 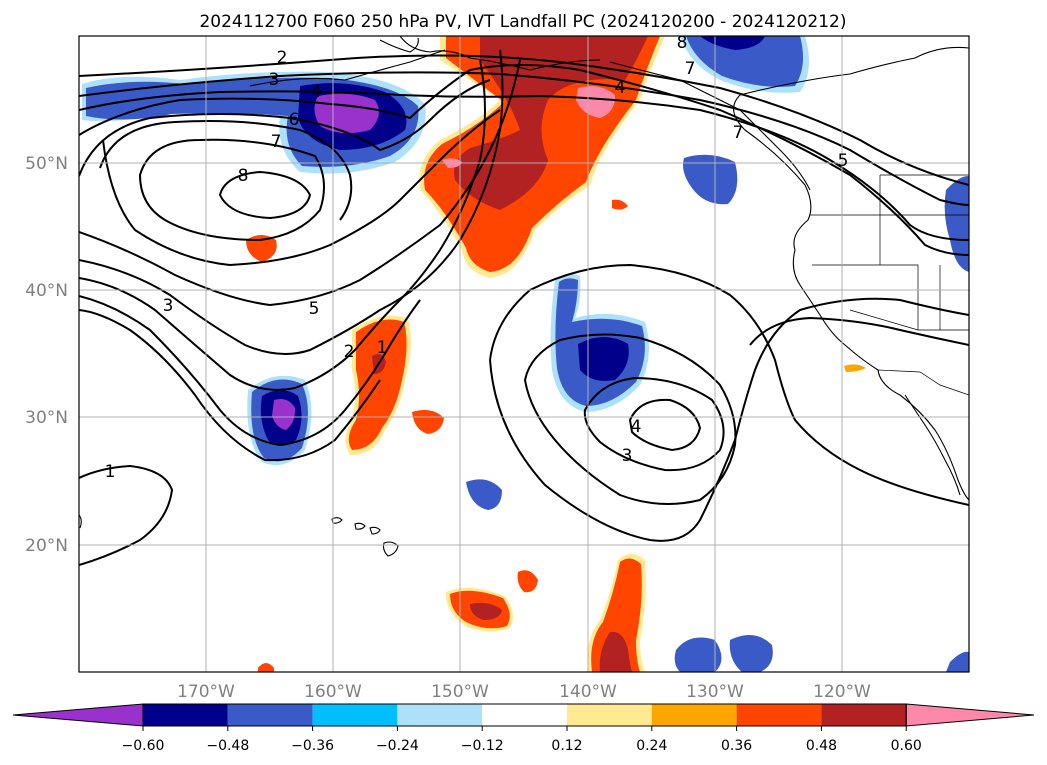 I want to click on negative-anomaly-gulf-alaska, so click(x=710, y=179).